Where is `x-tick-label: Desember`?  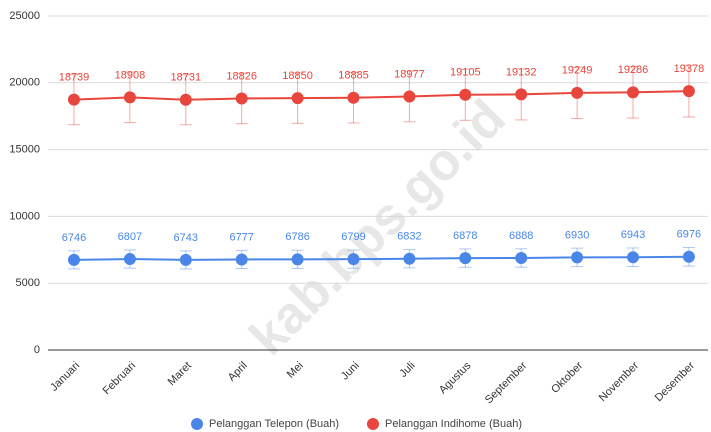 x-tick-label: Desember is located at coordinates (675, 381).